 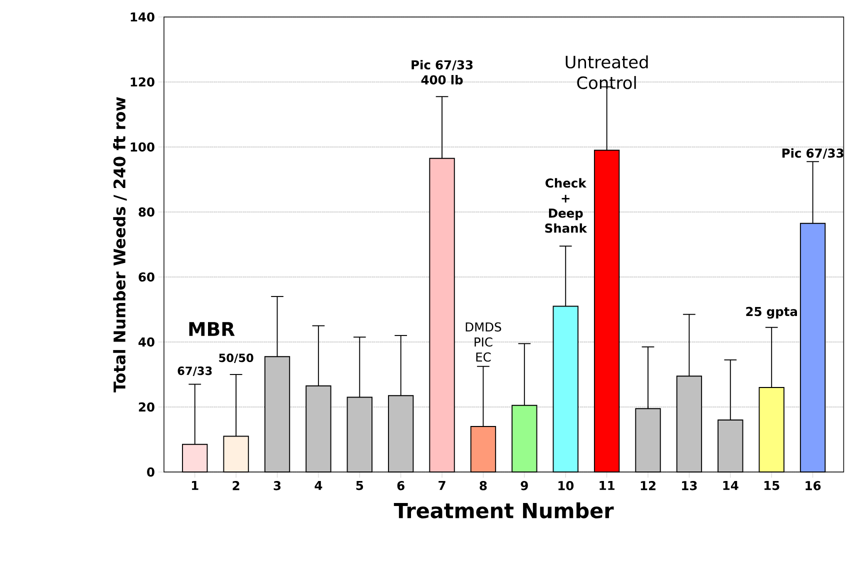 What do you see at coordinates (442, 72) in the screenshot?
I see `annotation: Pic 67/33 400 lb` at bounding box center [442, 72].